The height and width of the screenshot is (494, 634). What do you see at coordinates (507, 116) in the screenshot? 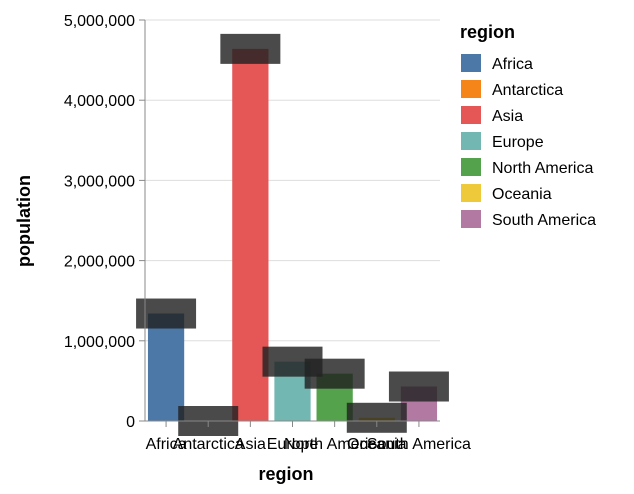
I see `legend-label: Asia` at bounding box center [507, 116].